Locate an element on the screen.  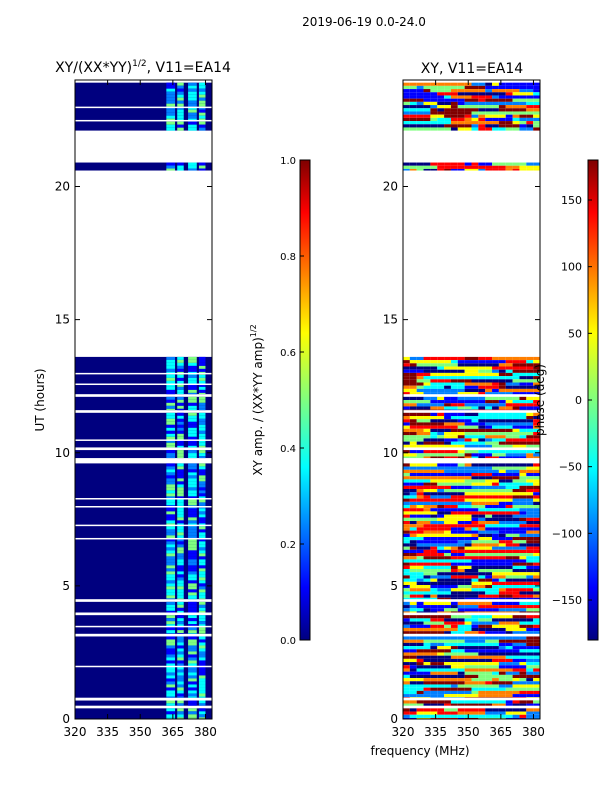
phase-cb-tick-label: 100 is located at coordinates (571, 267).